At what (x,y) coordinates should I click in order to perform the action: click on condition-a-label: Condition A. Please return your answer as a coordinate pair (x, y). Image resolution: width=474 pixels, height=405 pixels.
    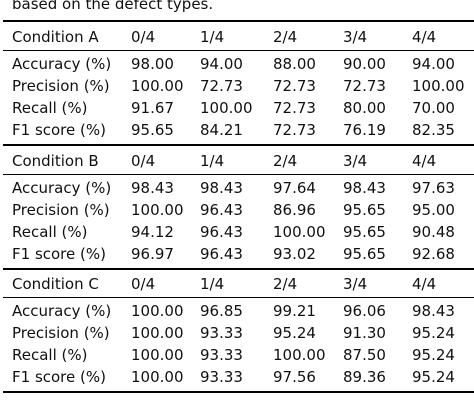
    Looking at the image, I should click on (55, 37).